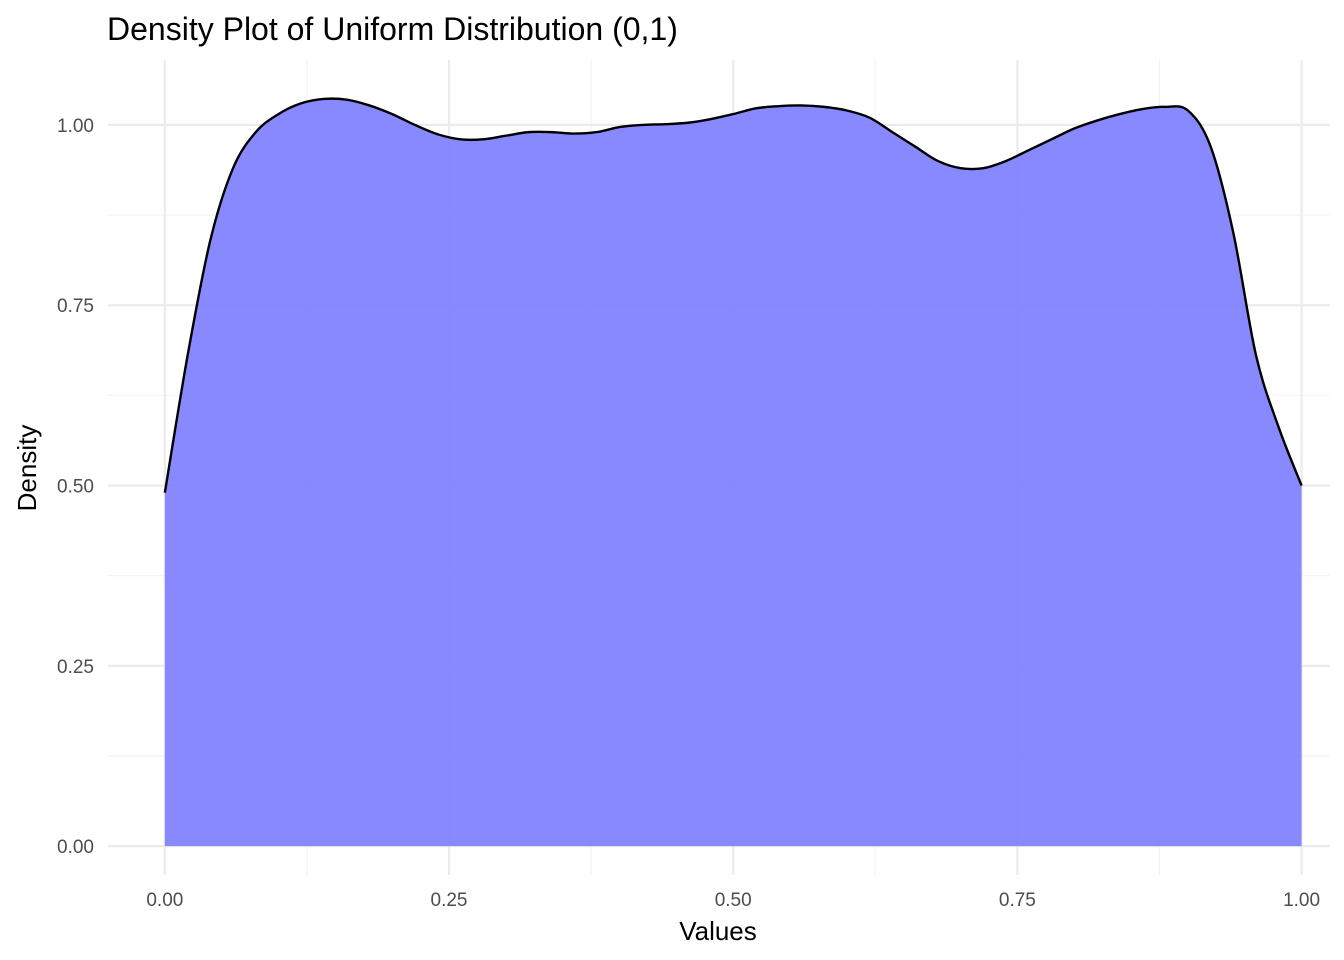 The width and height of the screenshot is (1344, 960). What do you see at coordinates (449, 900) in the screenshot?
I see `x-tick-label: 0.25` at bounding box center [449, 900].